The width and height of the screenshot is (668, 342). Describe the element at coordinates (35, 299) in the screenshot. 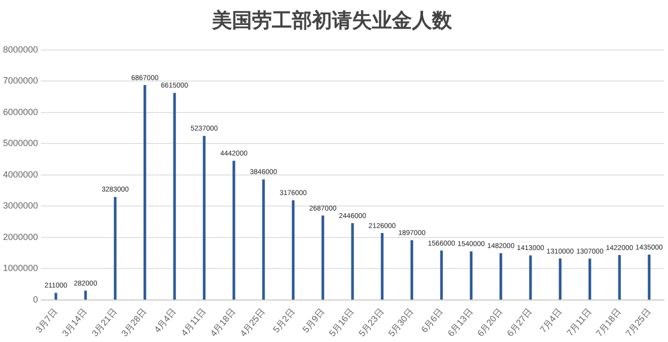

I see `y-tick-label: 0` at that location.